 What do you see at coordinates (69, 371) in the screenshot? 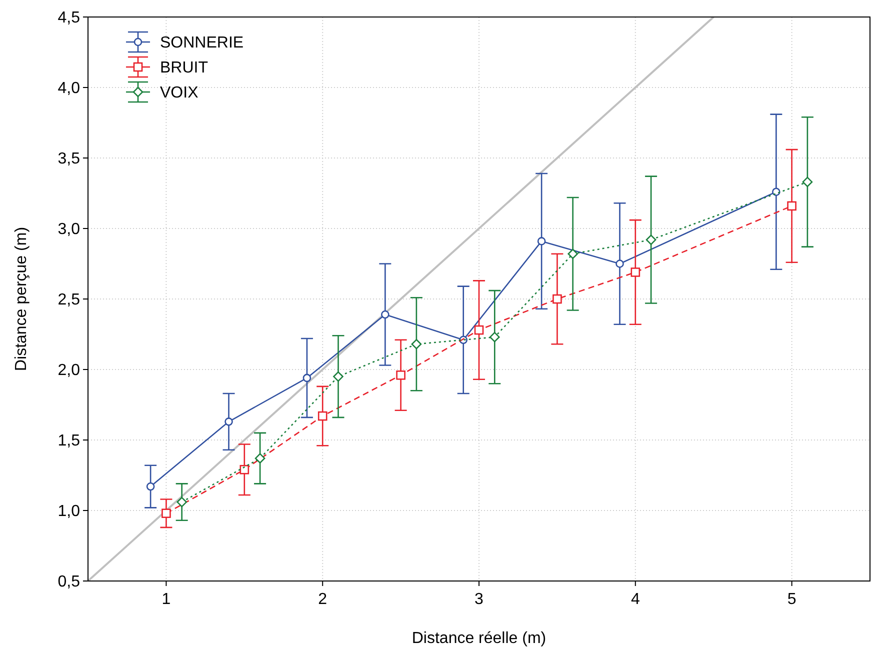
I see `y-tick-label: 2,0` at bounding box center [69, 371].